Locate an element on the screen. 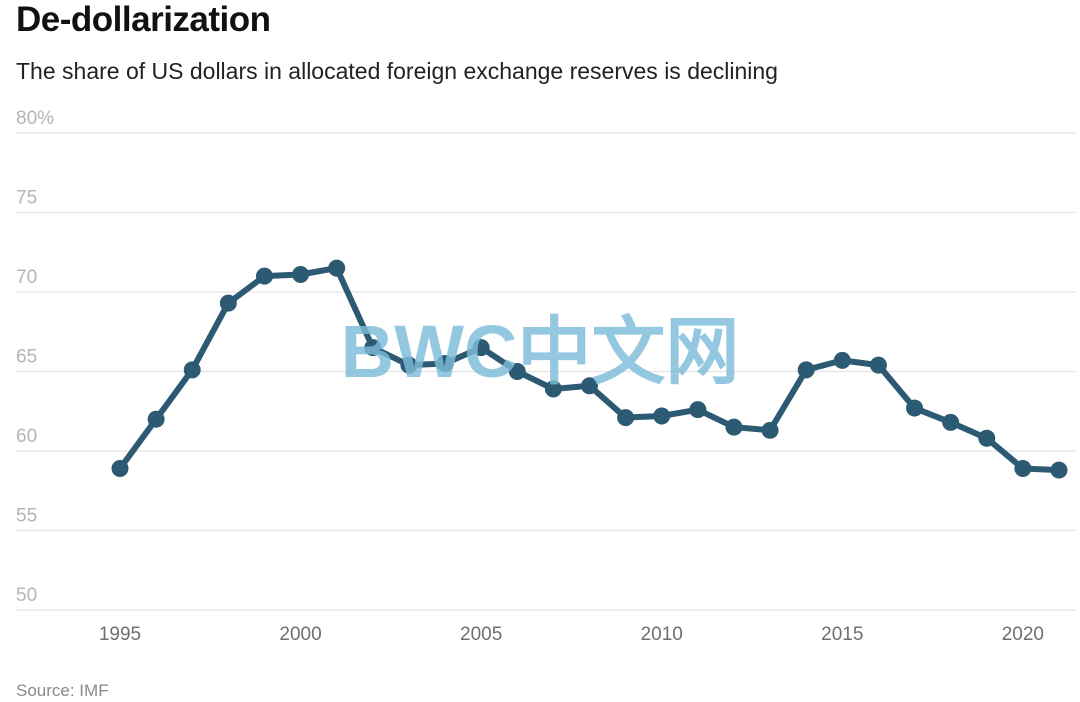 This screenshot has height=702, width=1080. watermark-text: BWC中文网 is located at coordinates (540, 351).